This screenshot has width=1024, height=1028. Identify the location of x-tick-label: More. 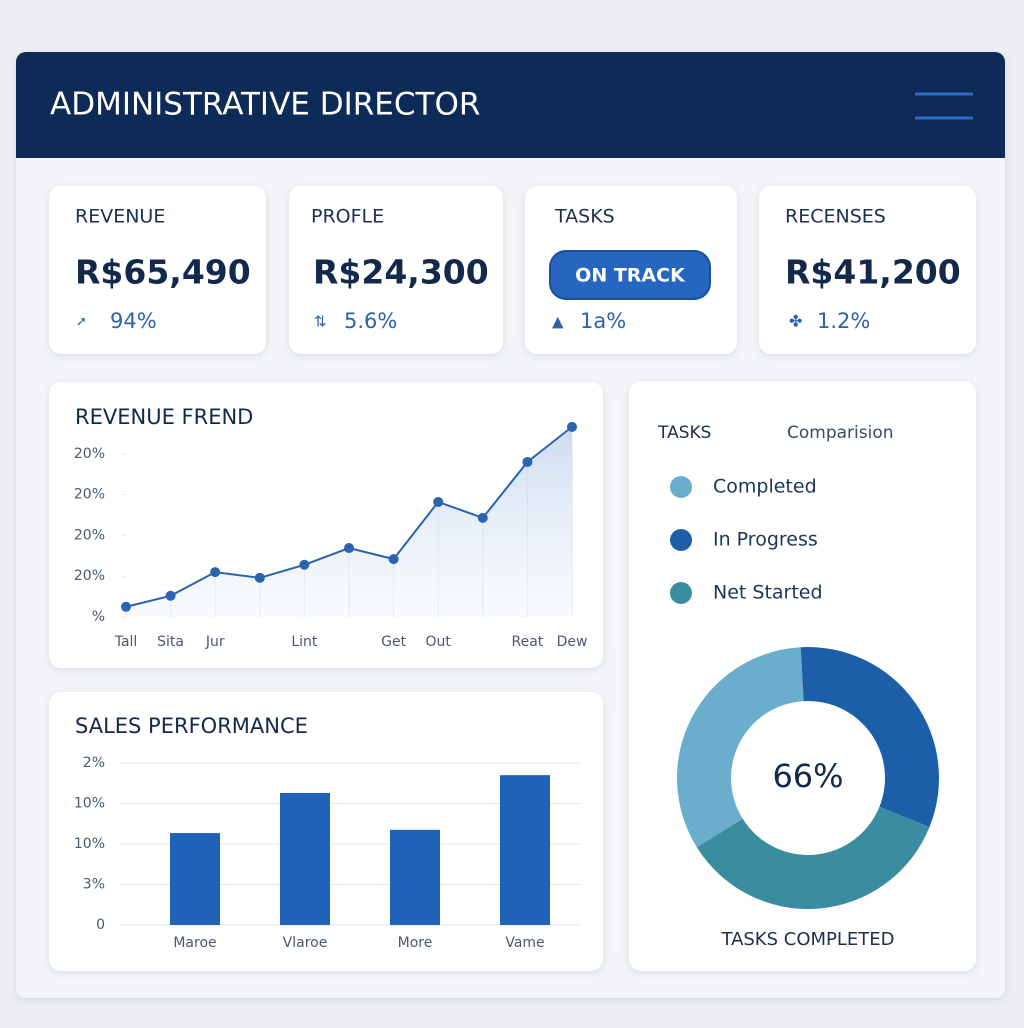
(415, 943).